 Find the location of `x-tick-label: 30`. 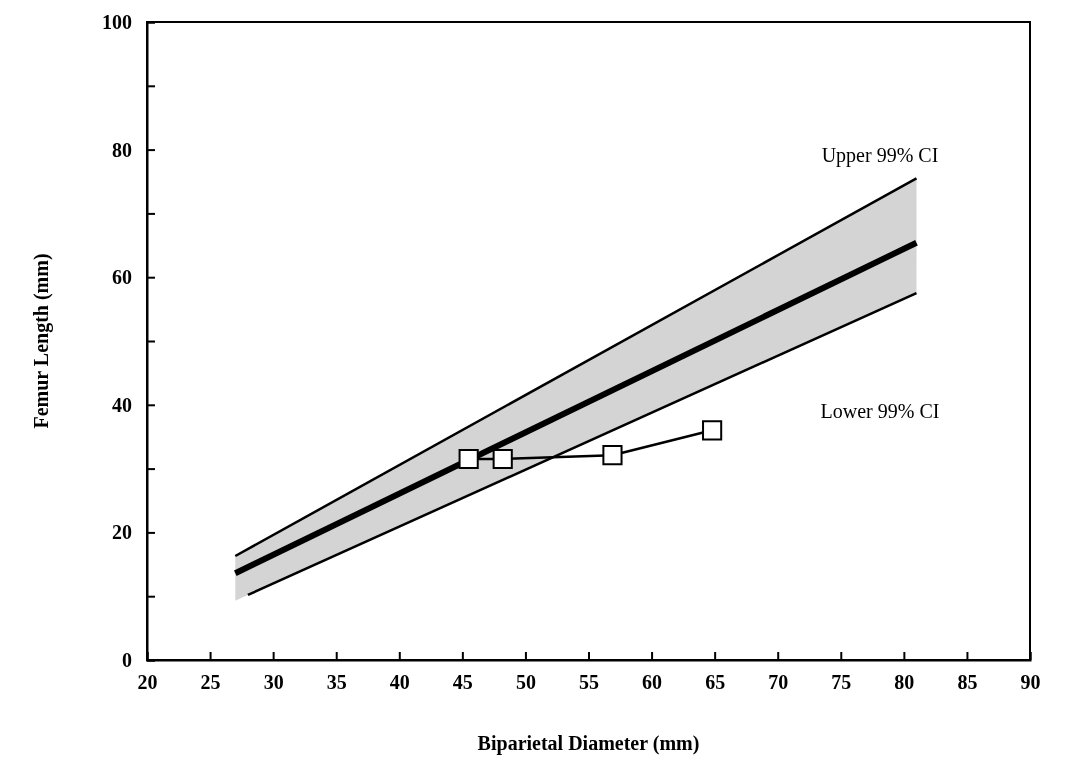

x-tick-label: 30 is located at coordinates (273, 682).